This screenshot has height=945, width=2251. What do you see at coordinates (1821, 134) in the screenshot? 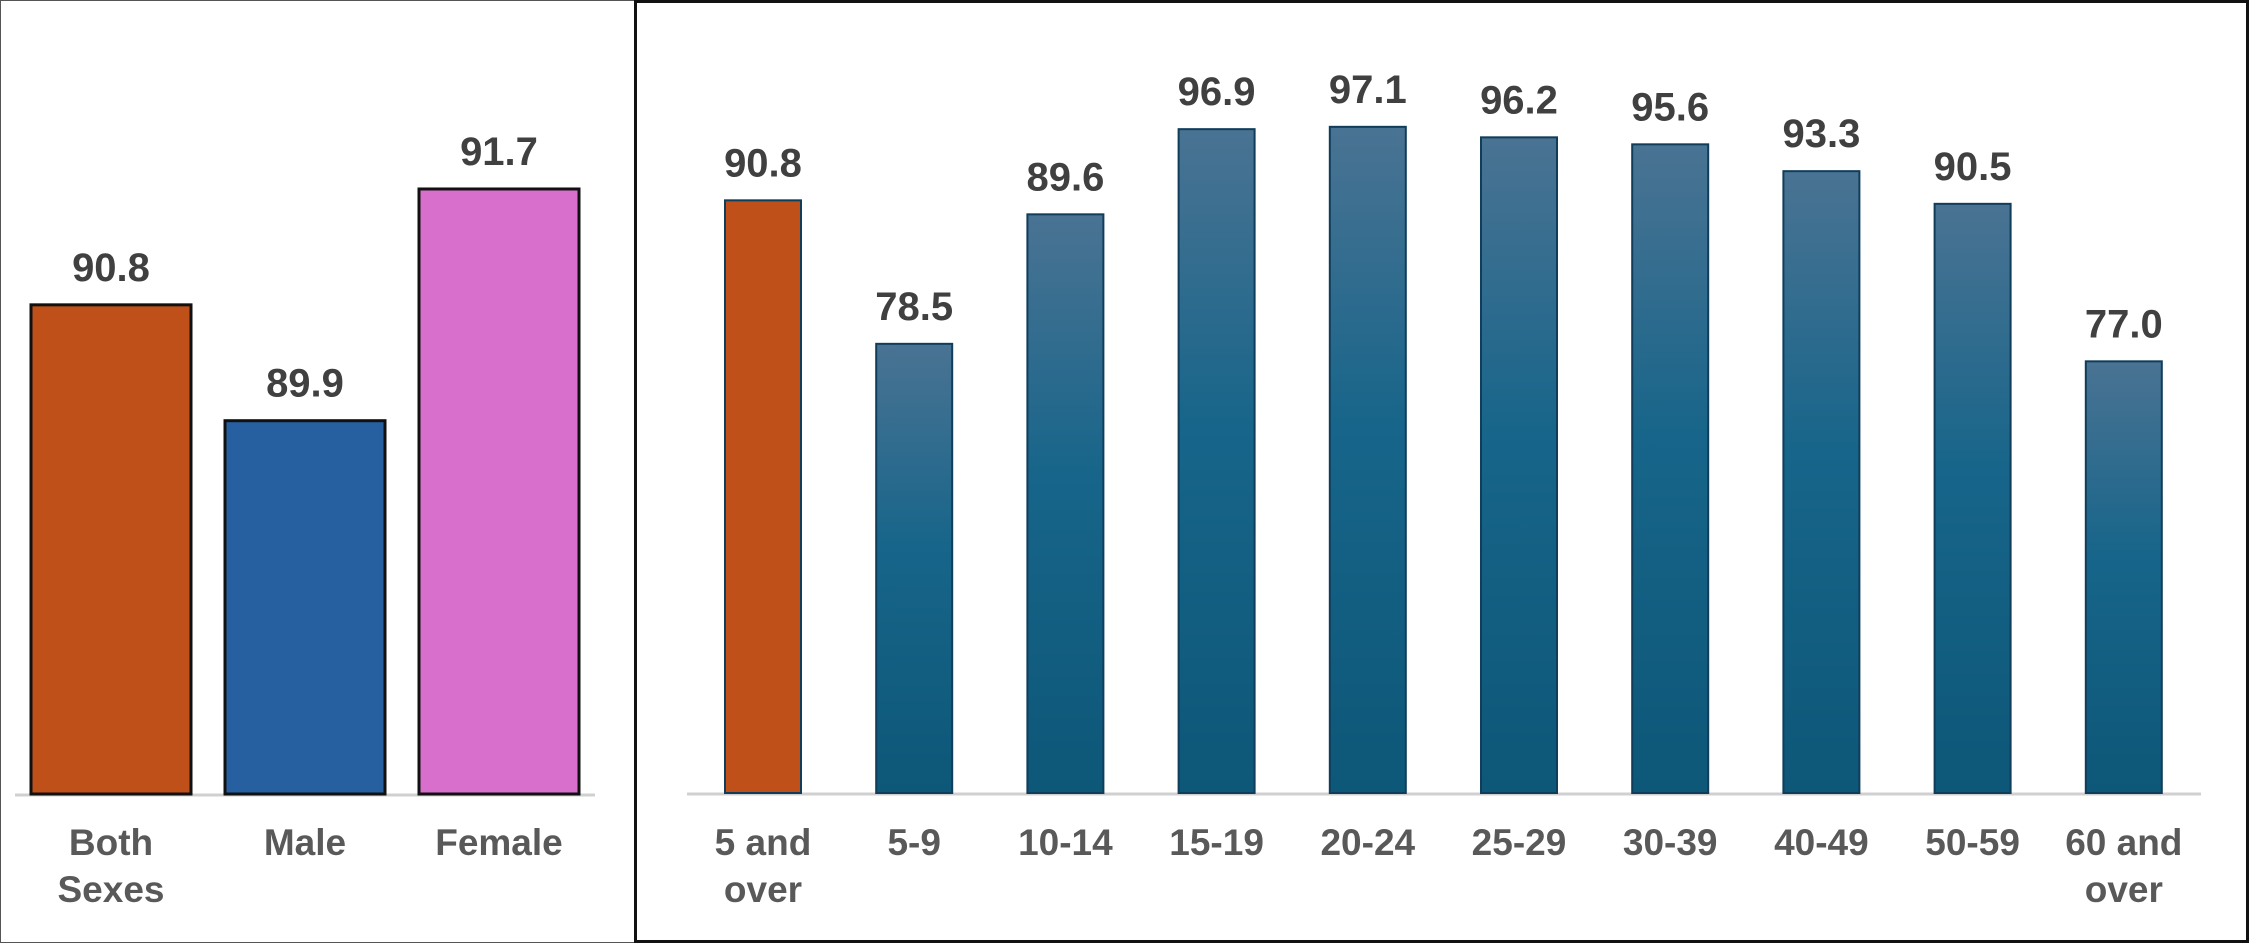
I see `data-label-40-49: 93.3` at bounding box center [1821, 134].